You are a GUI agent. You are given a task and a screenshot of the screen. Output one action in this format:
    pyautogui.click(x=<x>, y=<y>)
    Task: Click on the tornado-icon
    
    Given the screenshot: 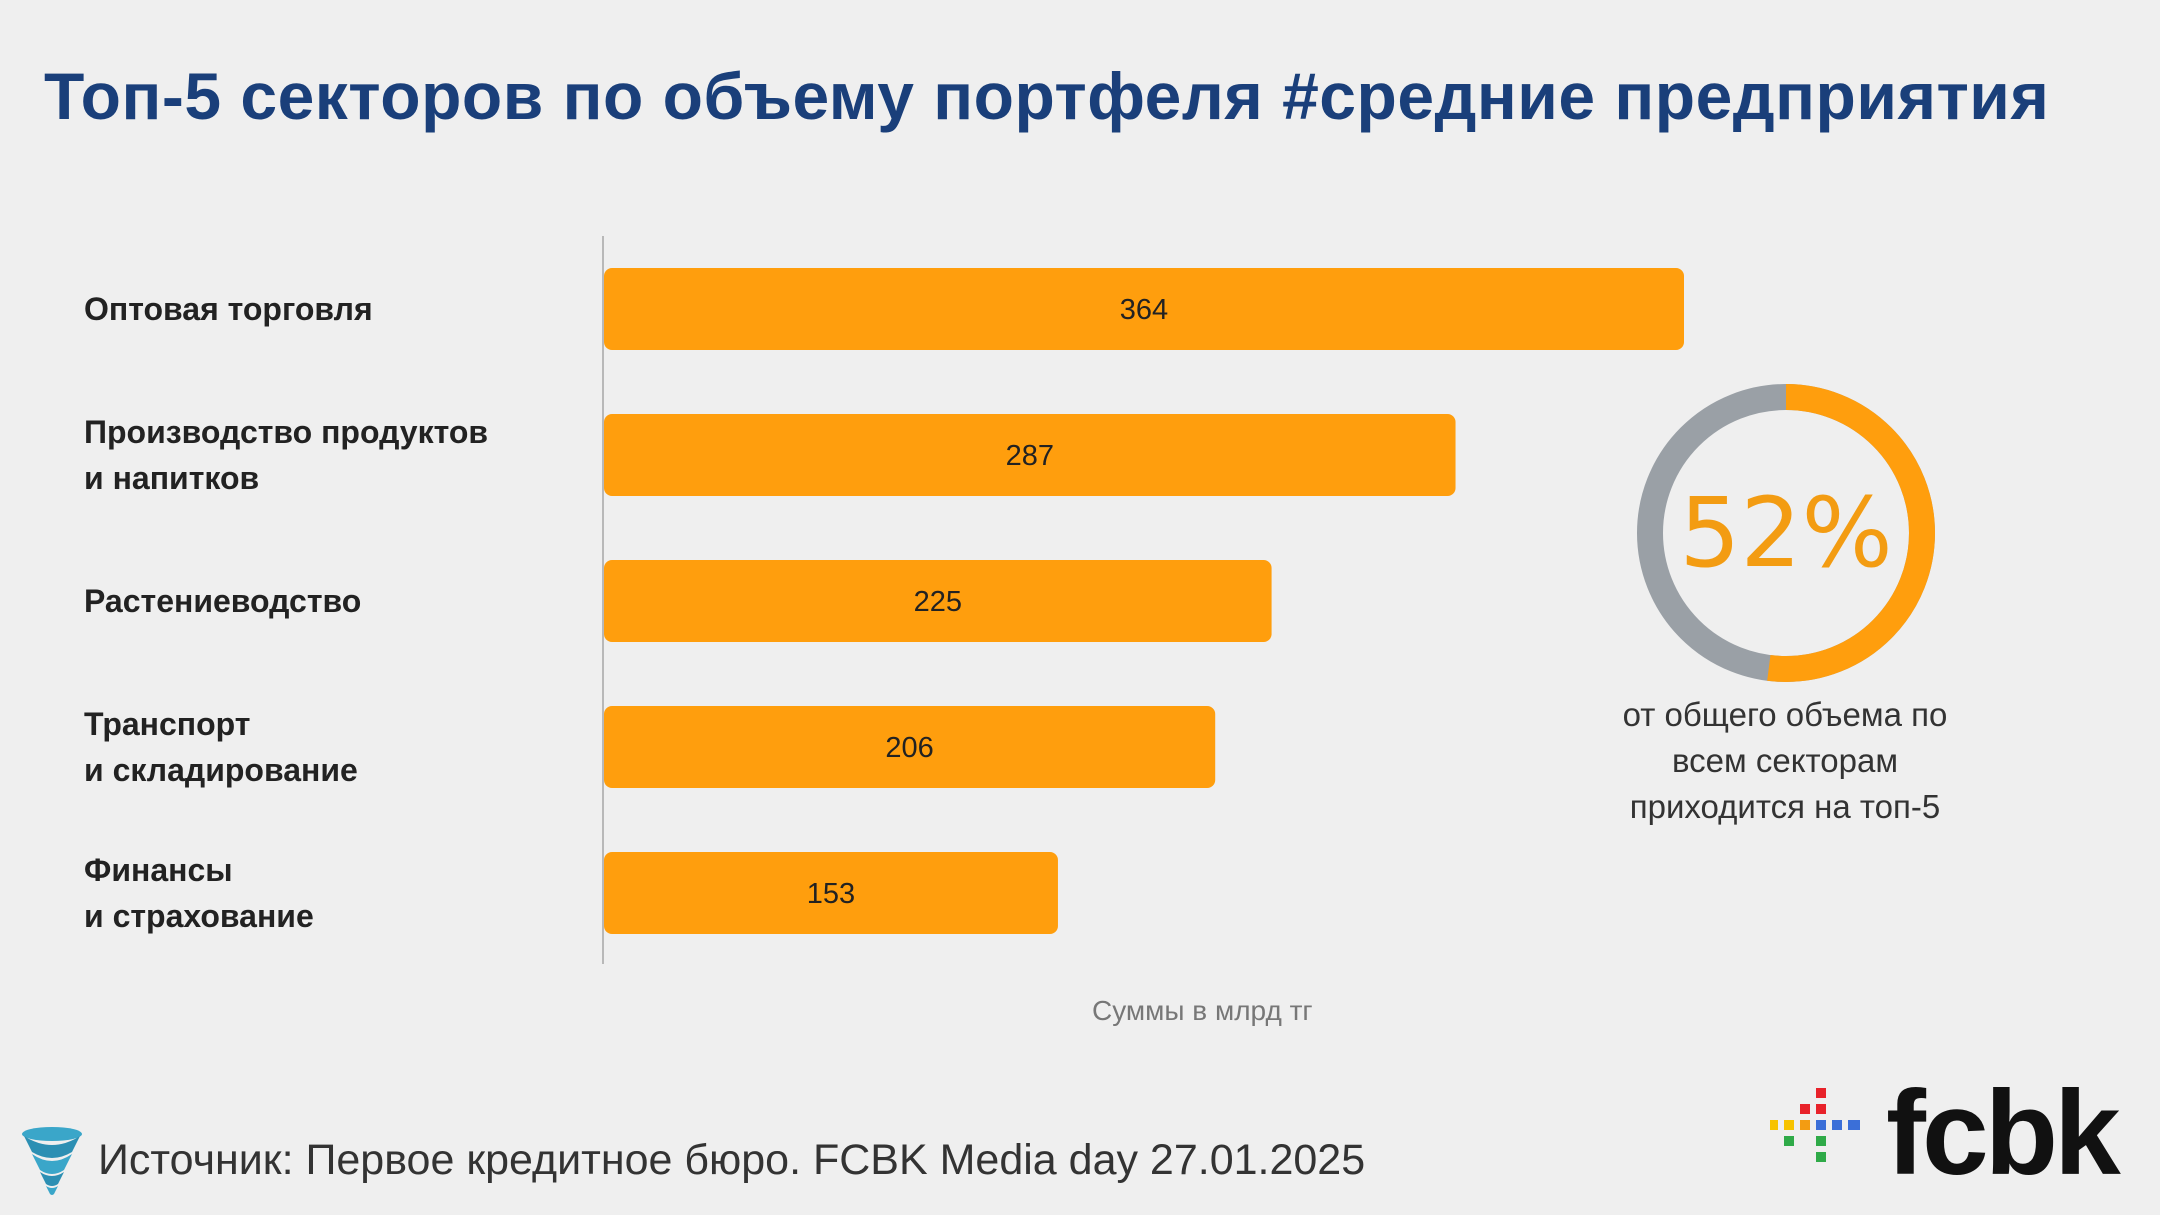 What is the action you would take?
    pyautogui.click(x=52, y=1160)
    